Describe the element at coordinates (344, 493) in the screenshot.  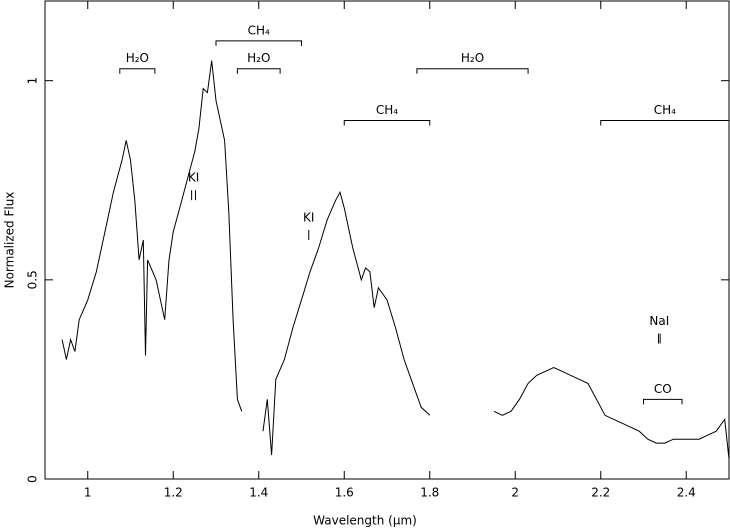
I see `x-tick-label: 1.6` at that location.